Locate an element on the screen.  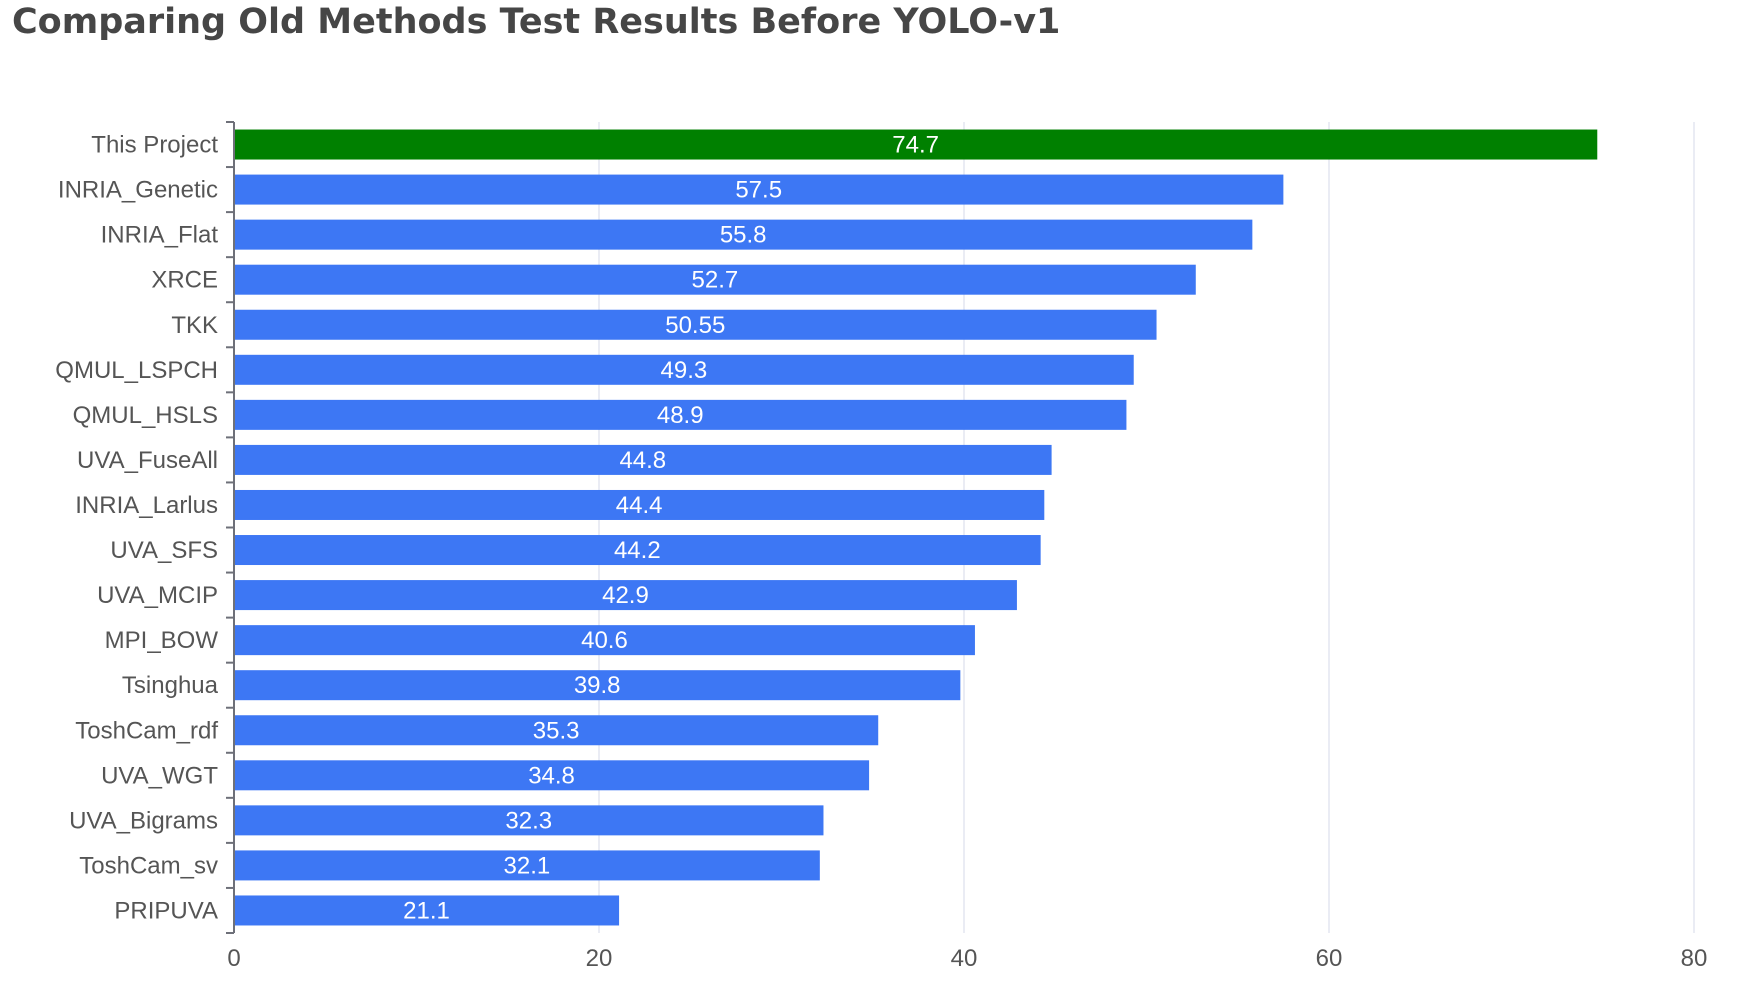
bar-mpi-bow is located at coordinates (605, 640).